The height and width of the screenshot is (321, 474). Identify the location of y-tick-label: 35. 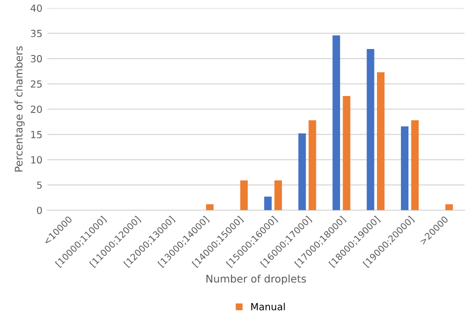
(36, 34).